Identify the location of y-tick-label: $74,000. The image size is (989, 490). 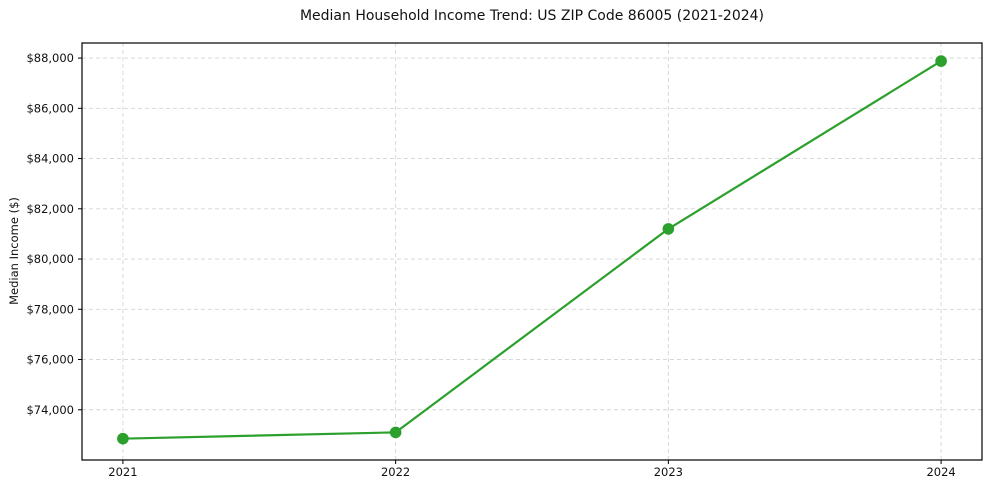
(50, 410).